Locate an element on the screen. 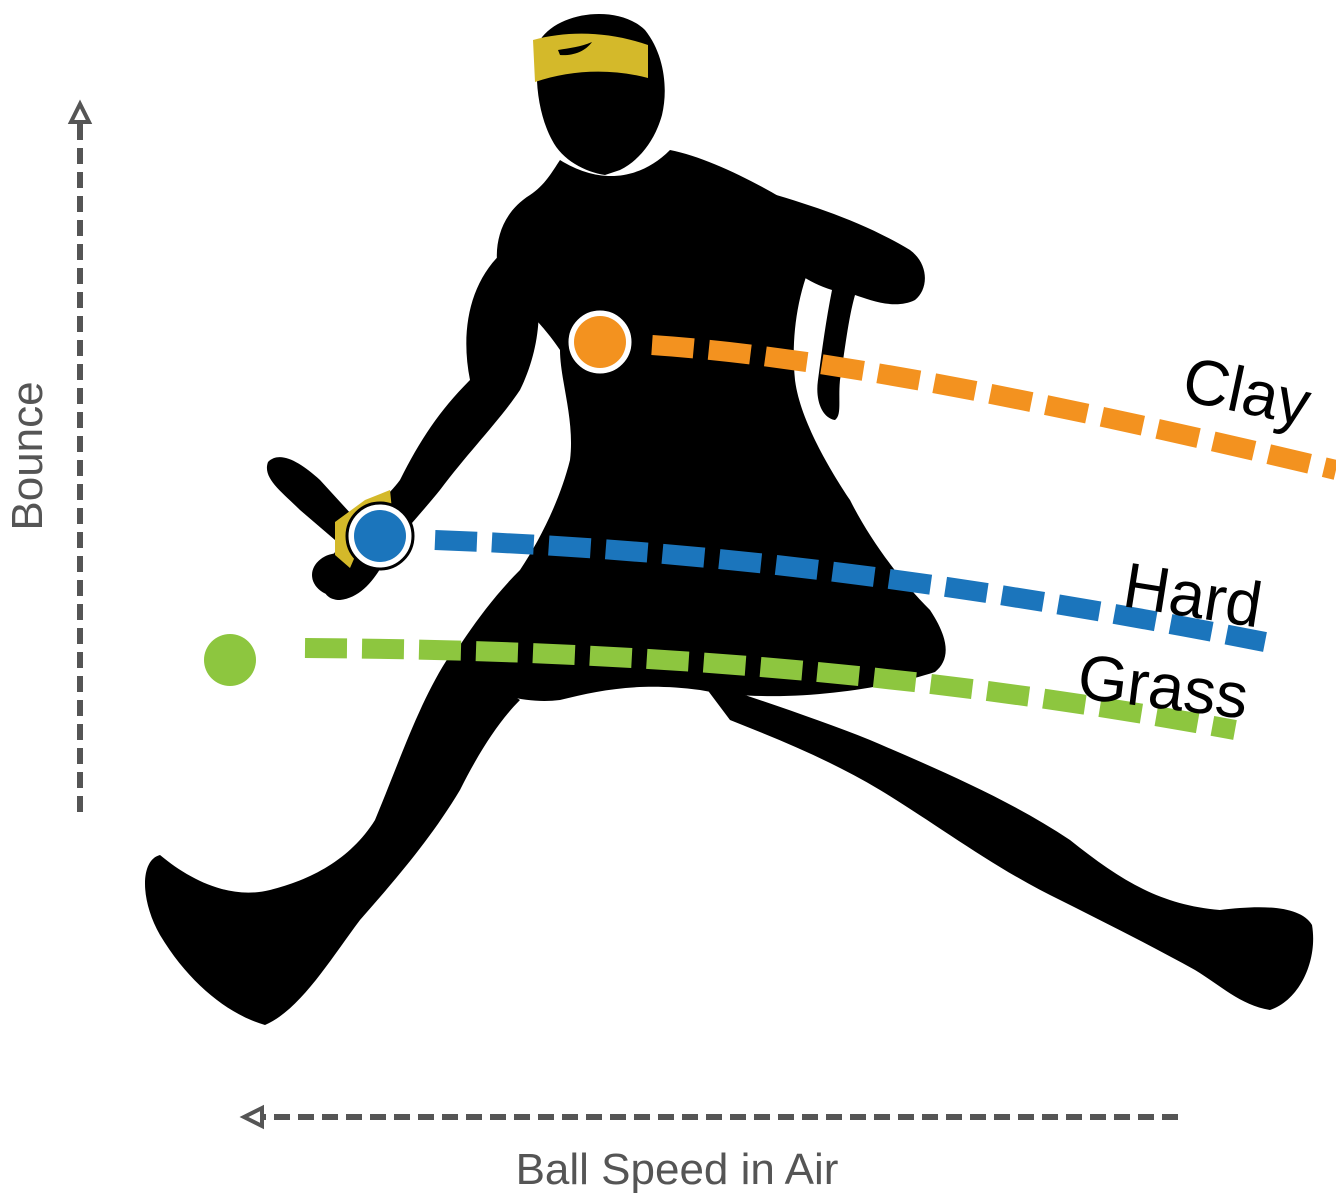 Image resolution: width=1336 pixels, height=1200 pixels. clay-trajectory is located at coordinates (993, 407).